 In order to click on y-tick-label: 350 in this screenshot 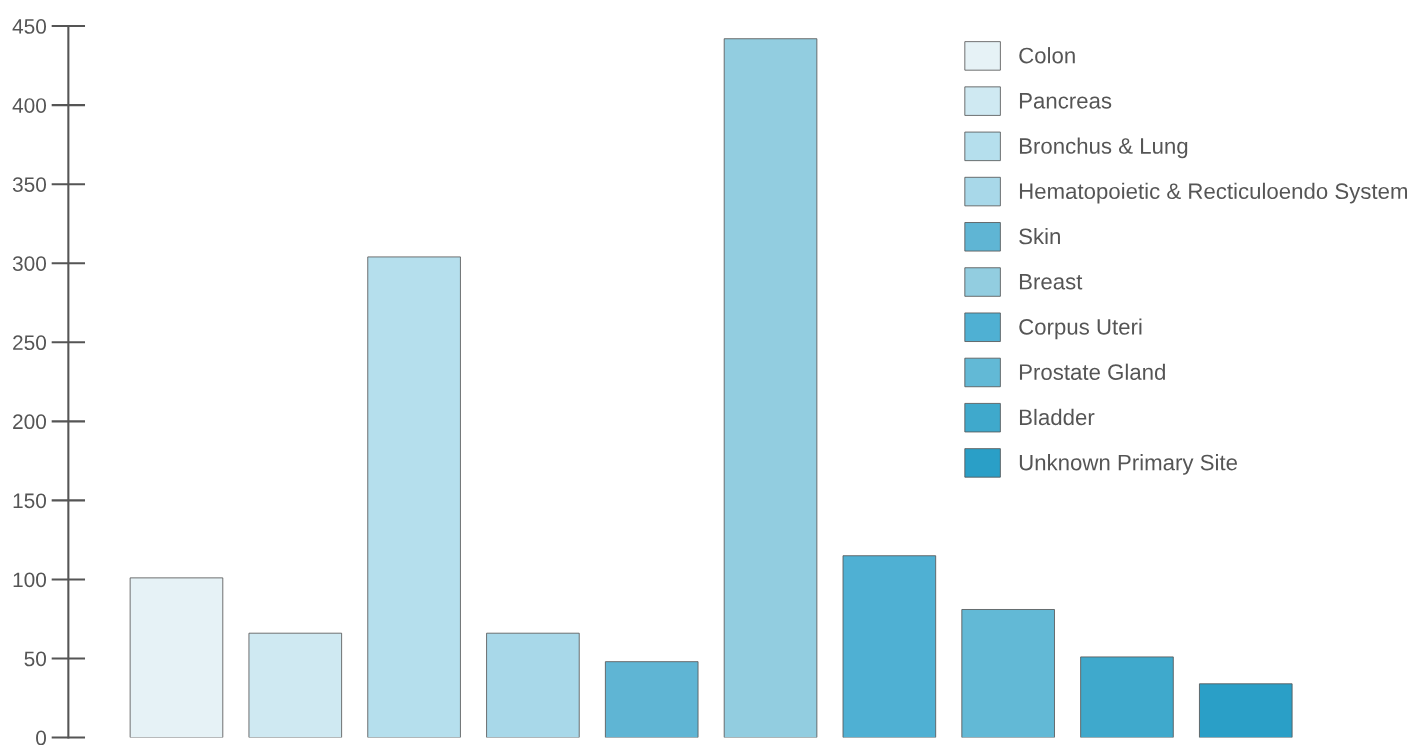, I will do `click(29, 184)`.